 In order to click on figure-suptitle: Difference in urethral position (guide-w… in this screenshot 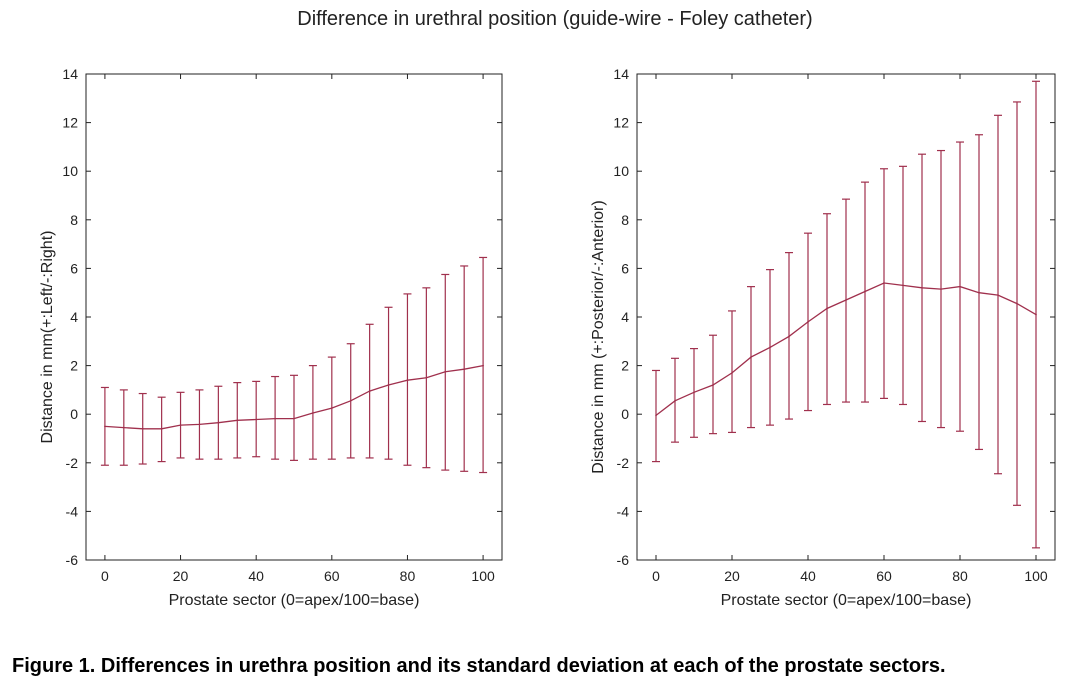, I will do `click(555, 19)`.